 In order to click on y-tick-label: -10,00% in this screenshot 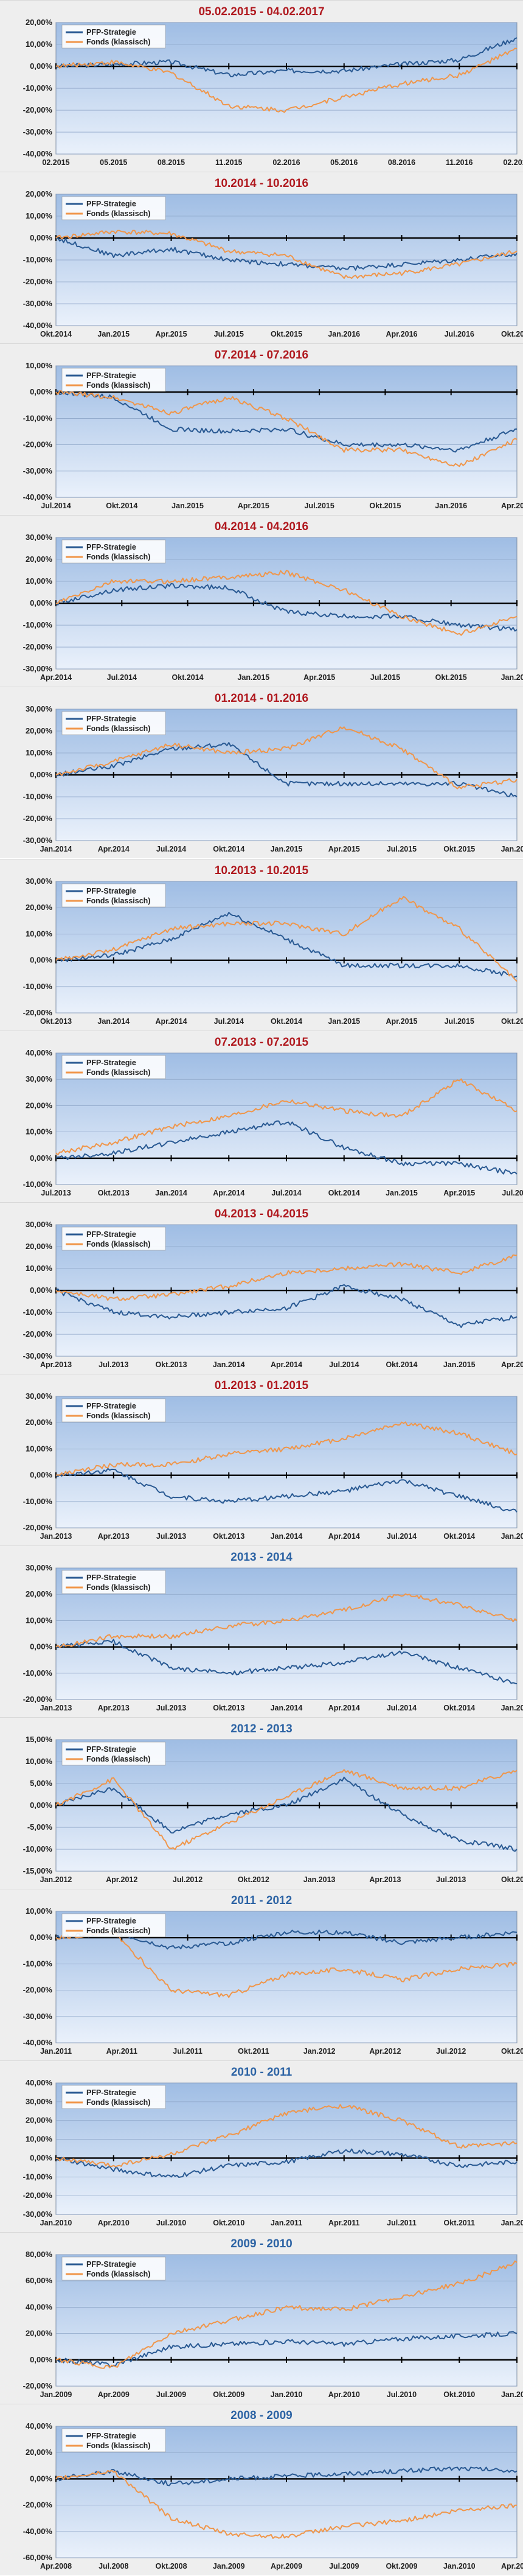, I will do `click(38, 1184)`.